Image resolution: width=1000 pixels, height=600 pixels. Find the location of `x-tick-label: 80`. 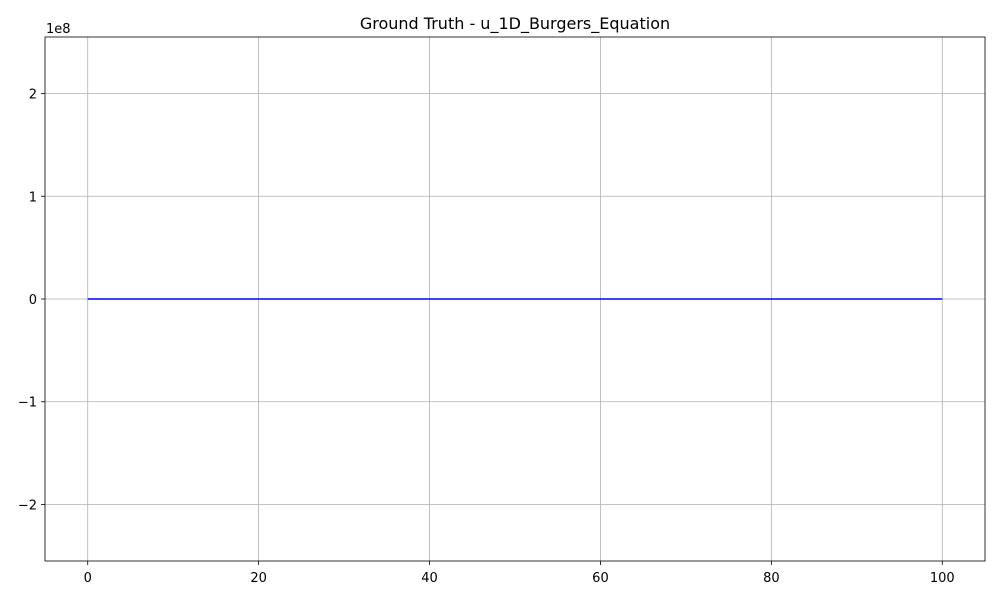

x-tick-label: 80 is located at coordinates (771, 578).